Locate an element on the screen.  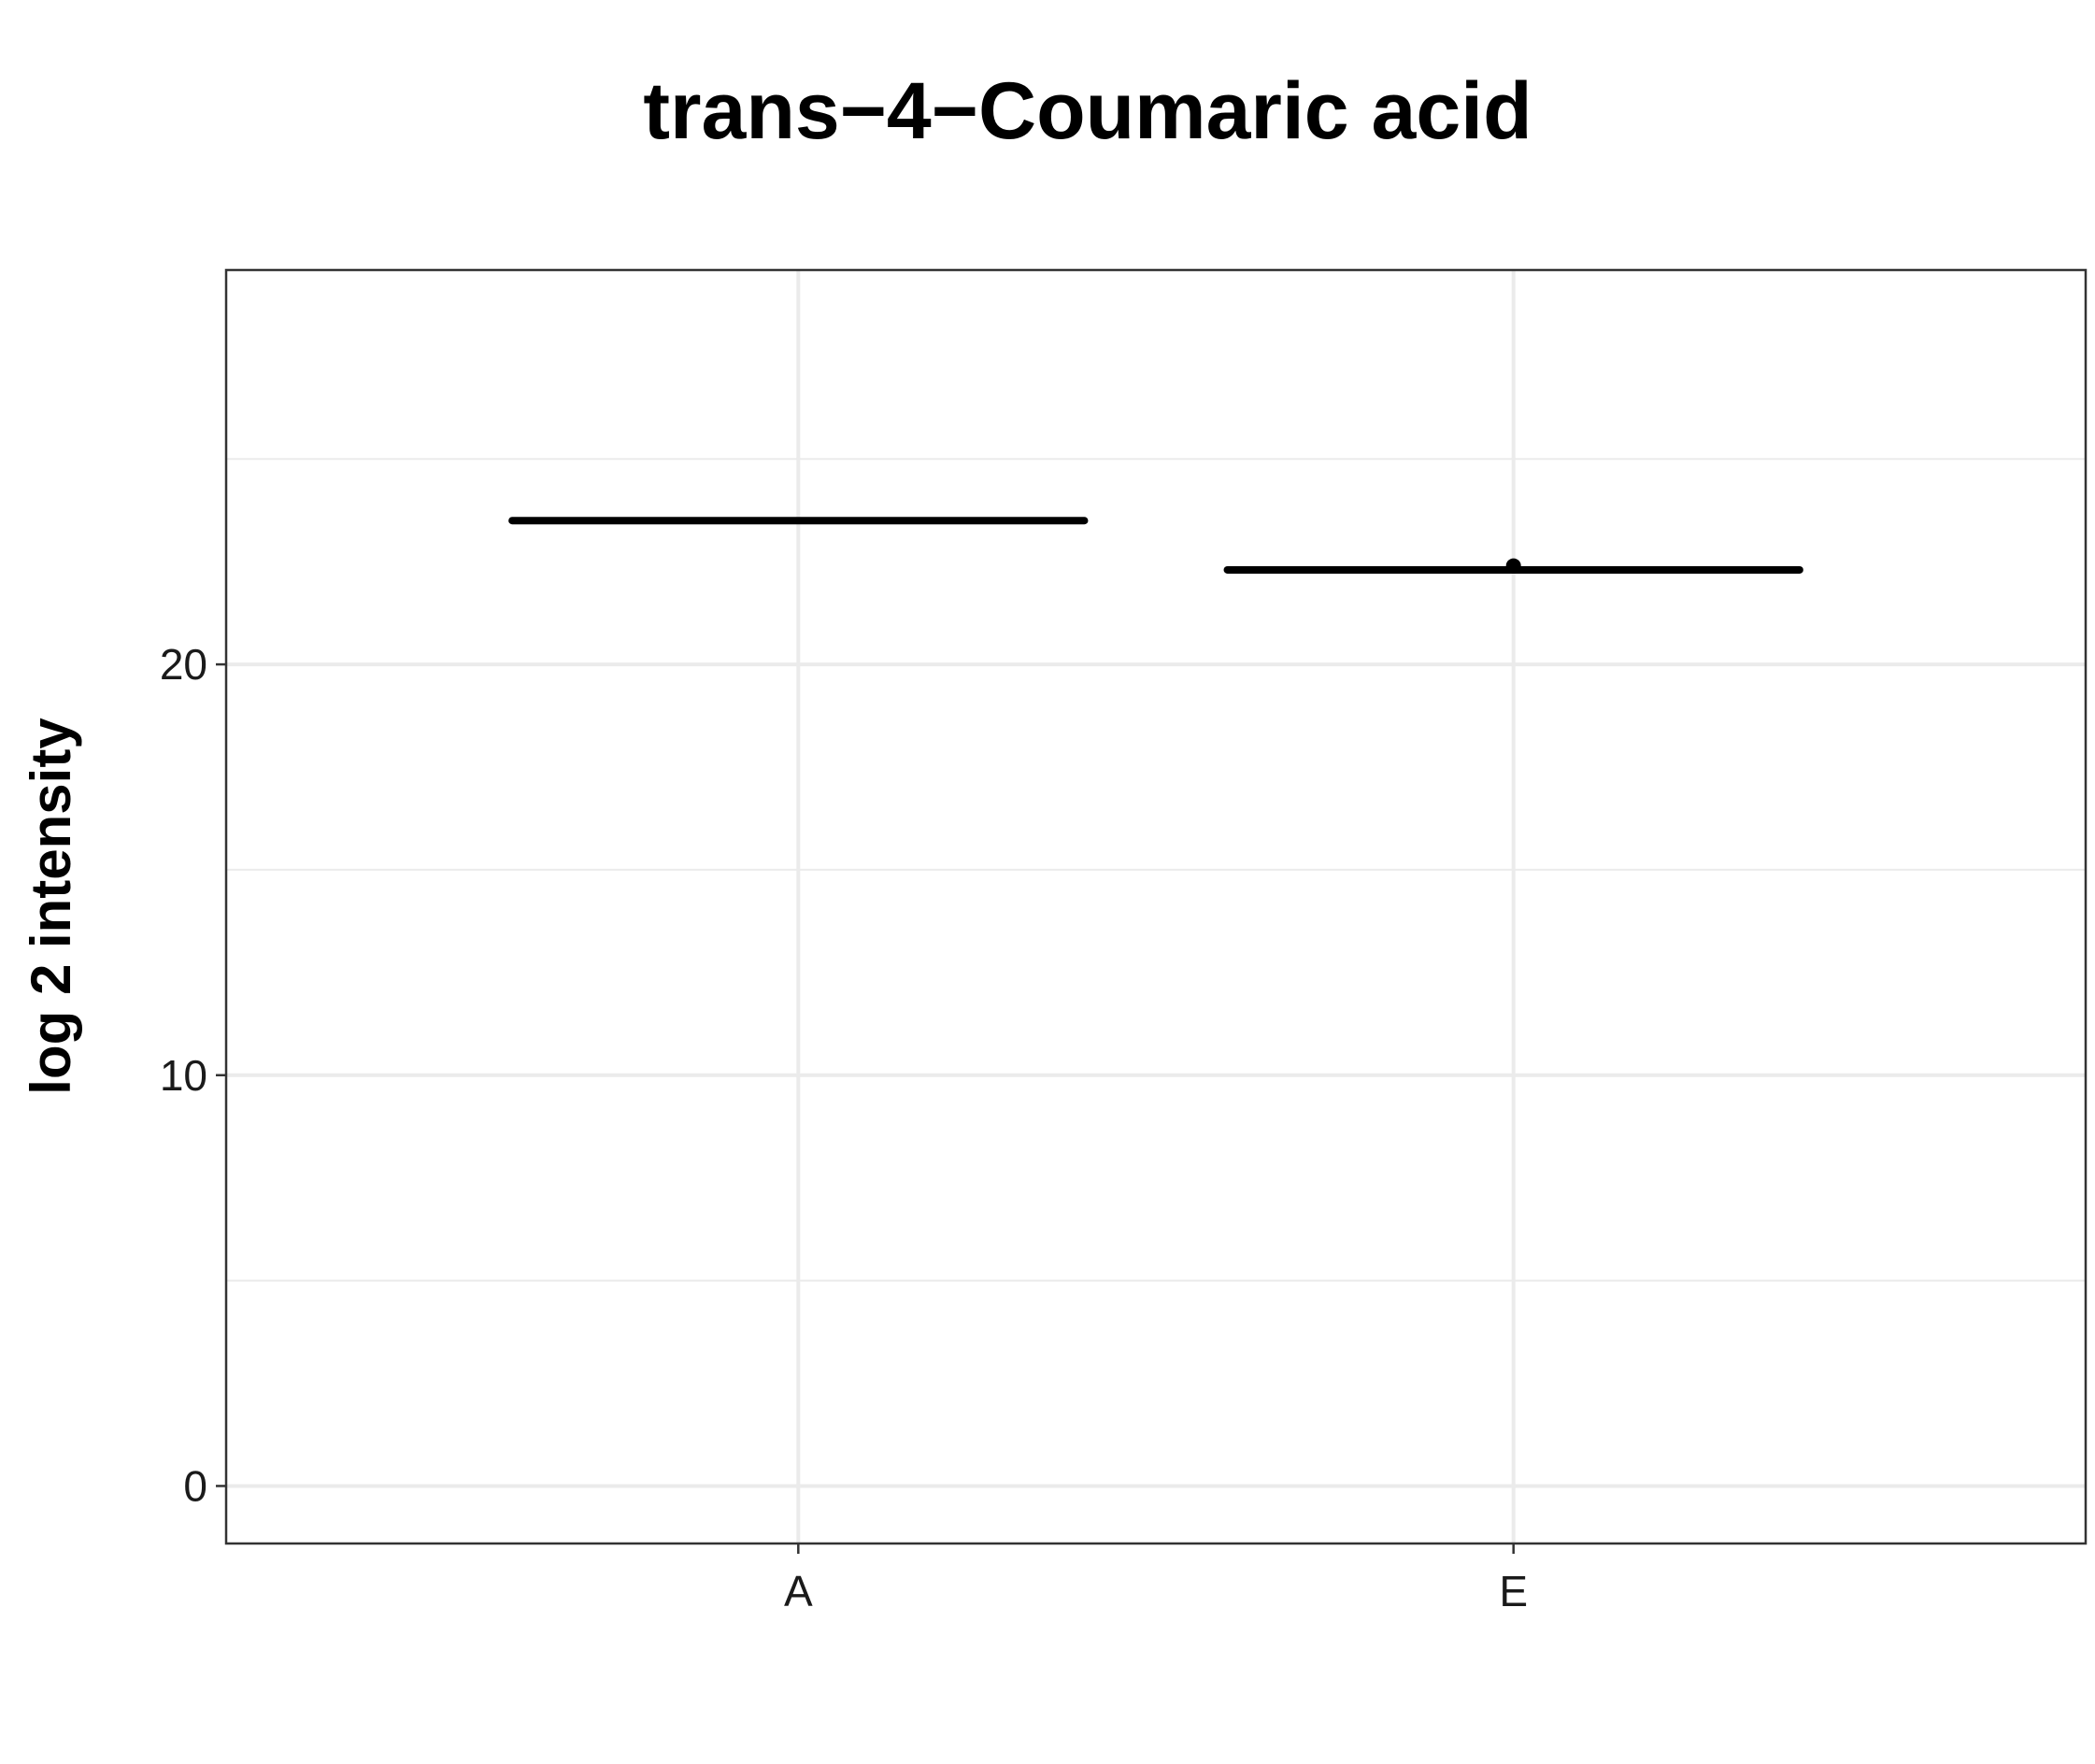
boxes is located at coordinates (1155, 545).